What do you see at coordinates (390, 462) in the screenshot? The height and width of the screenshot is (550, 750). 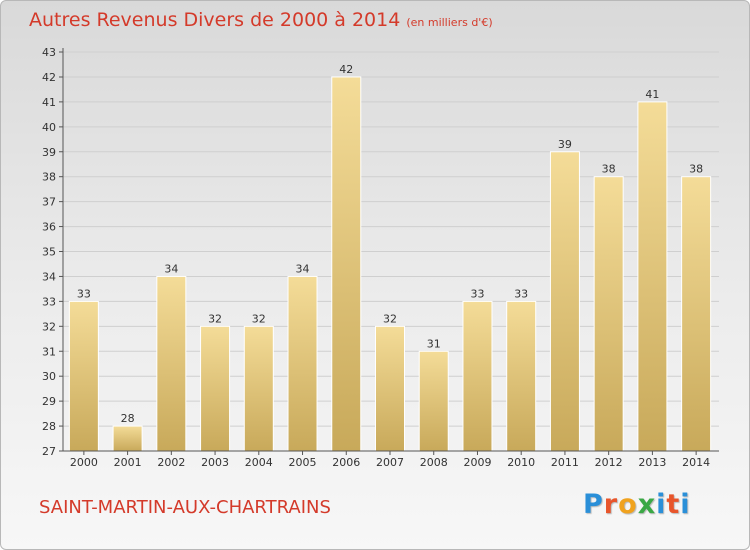 I see `x-tick-label: 2007` at bounding box center [390, 462].